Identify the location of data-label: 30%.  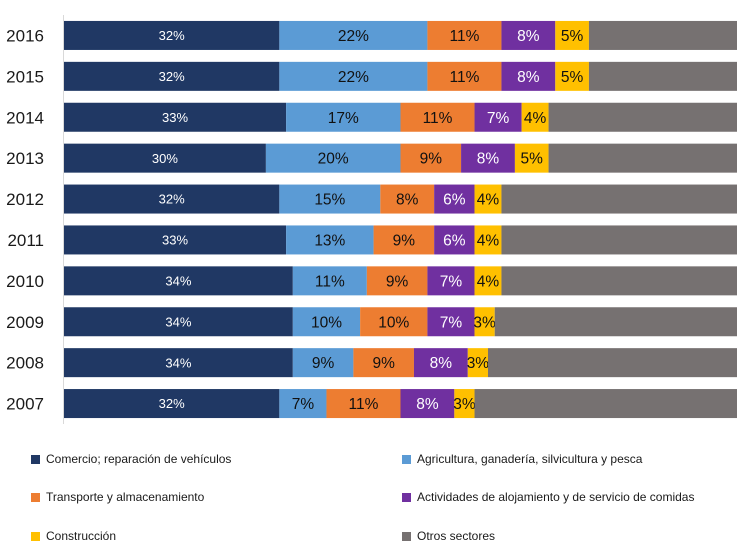
(165, 158).